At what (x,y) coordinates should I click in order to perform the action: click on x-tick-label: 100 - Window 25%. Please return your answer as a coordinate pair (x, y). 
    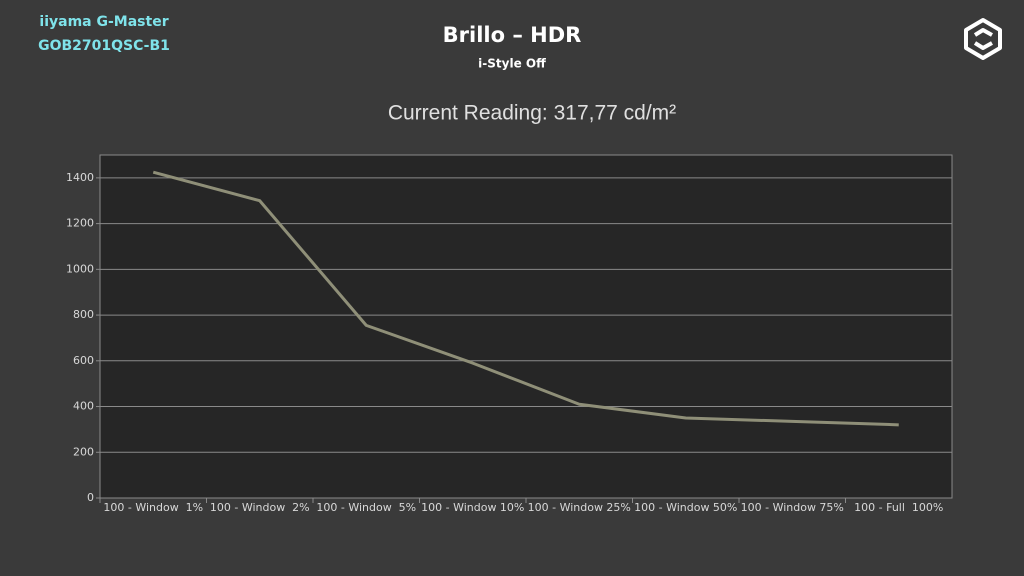
    Looking at the image, I should click on (579, 507).